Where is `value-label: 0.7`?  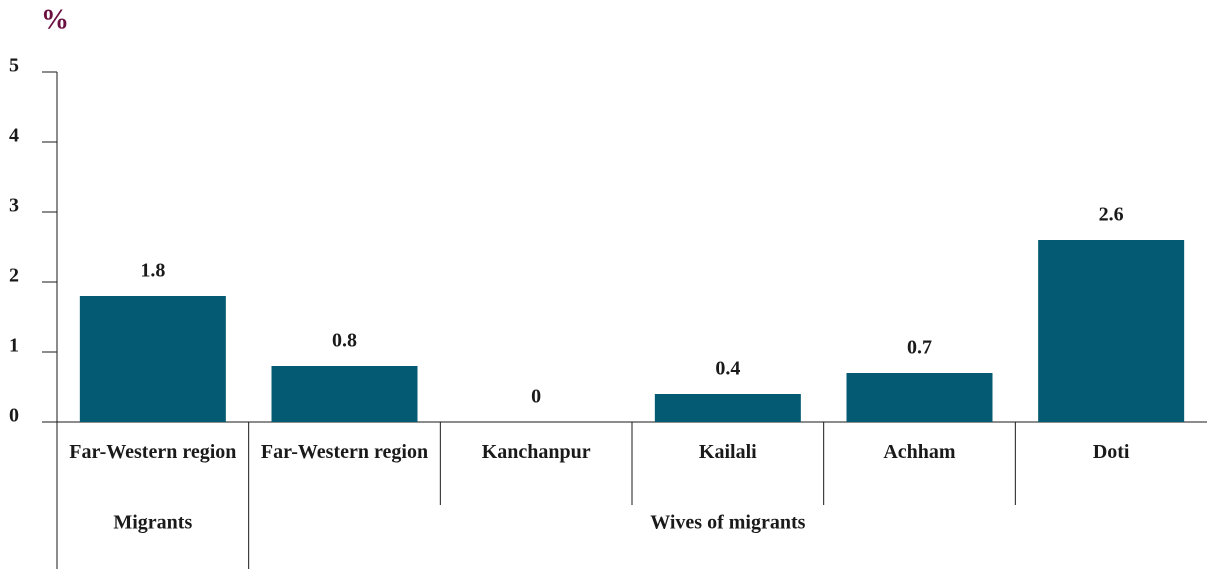
value-label: 0.7 is located at coordinates (919, 348).